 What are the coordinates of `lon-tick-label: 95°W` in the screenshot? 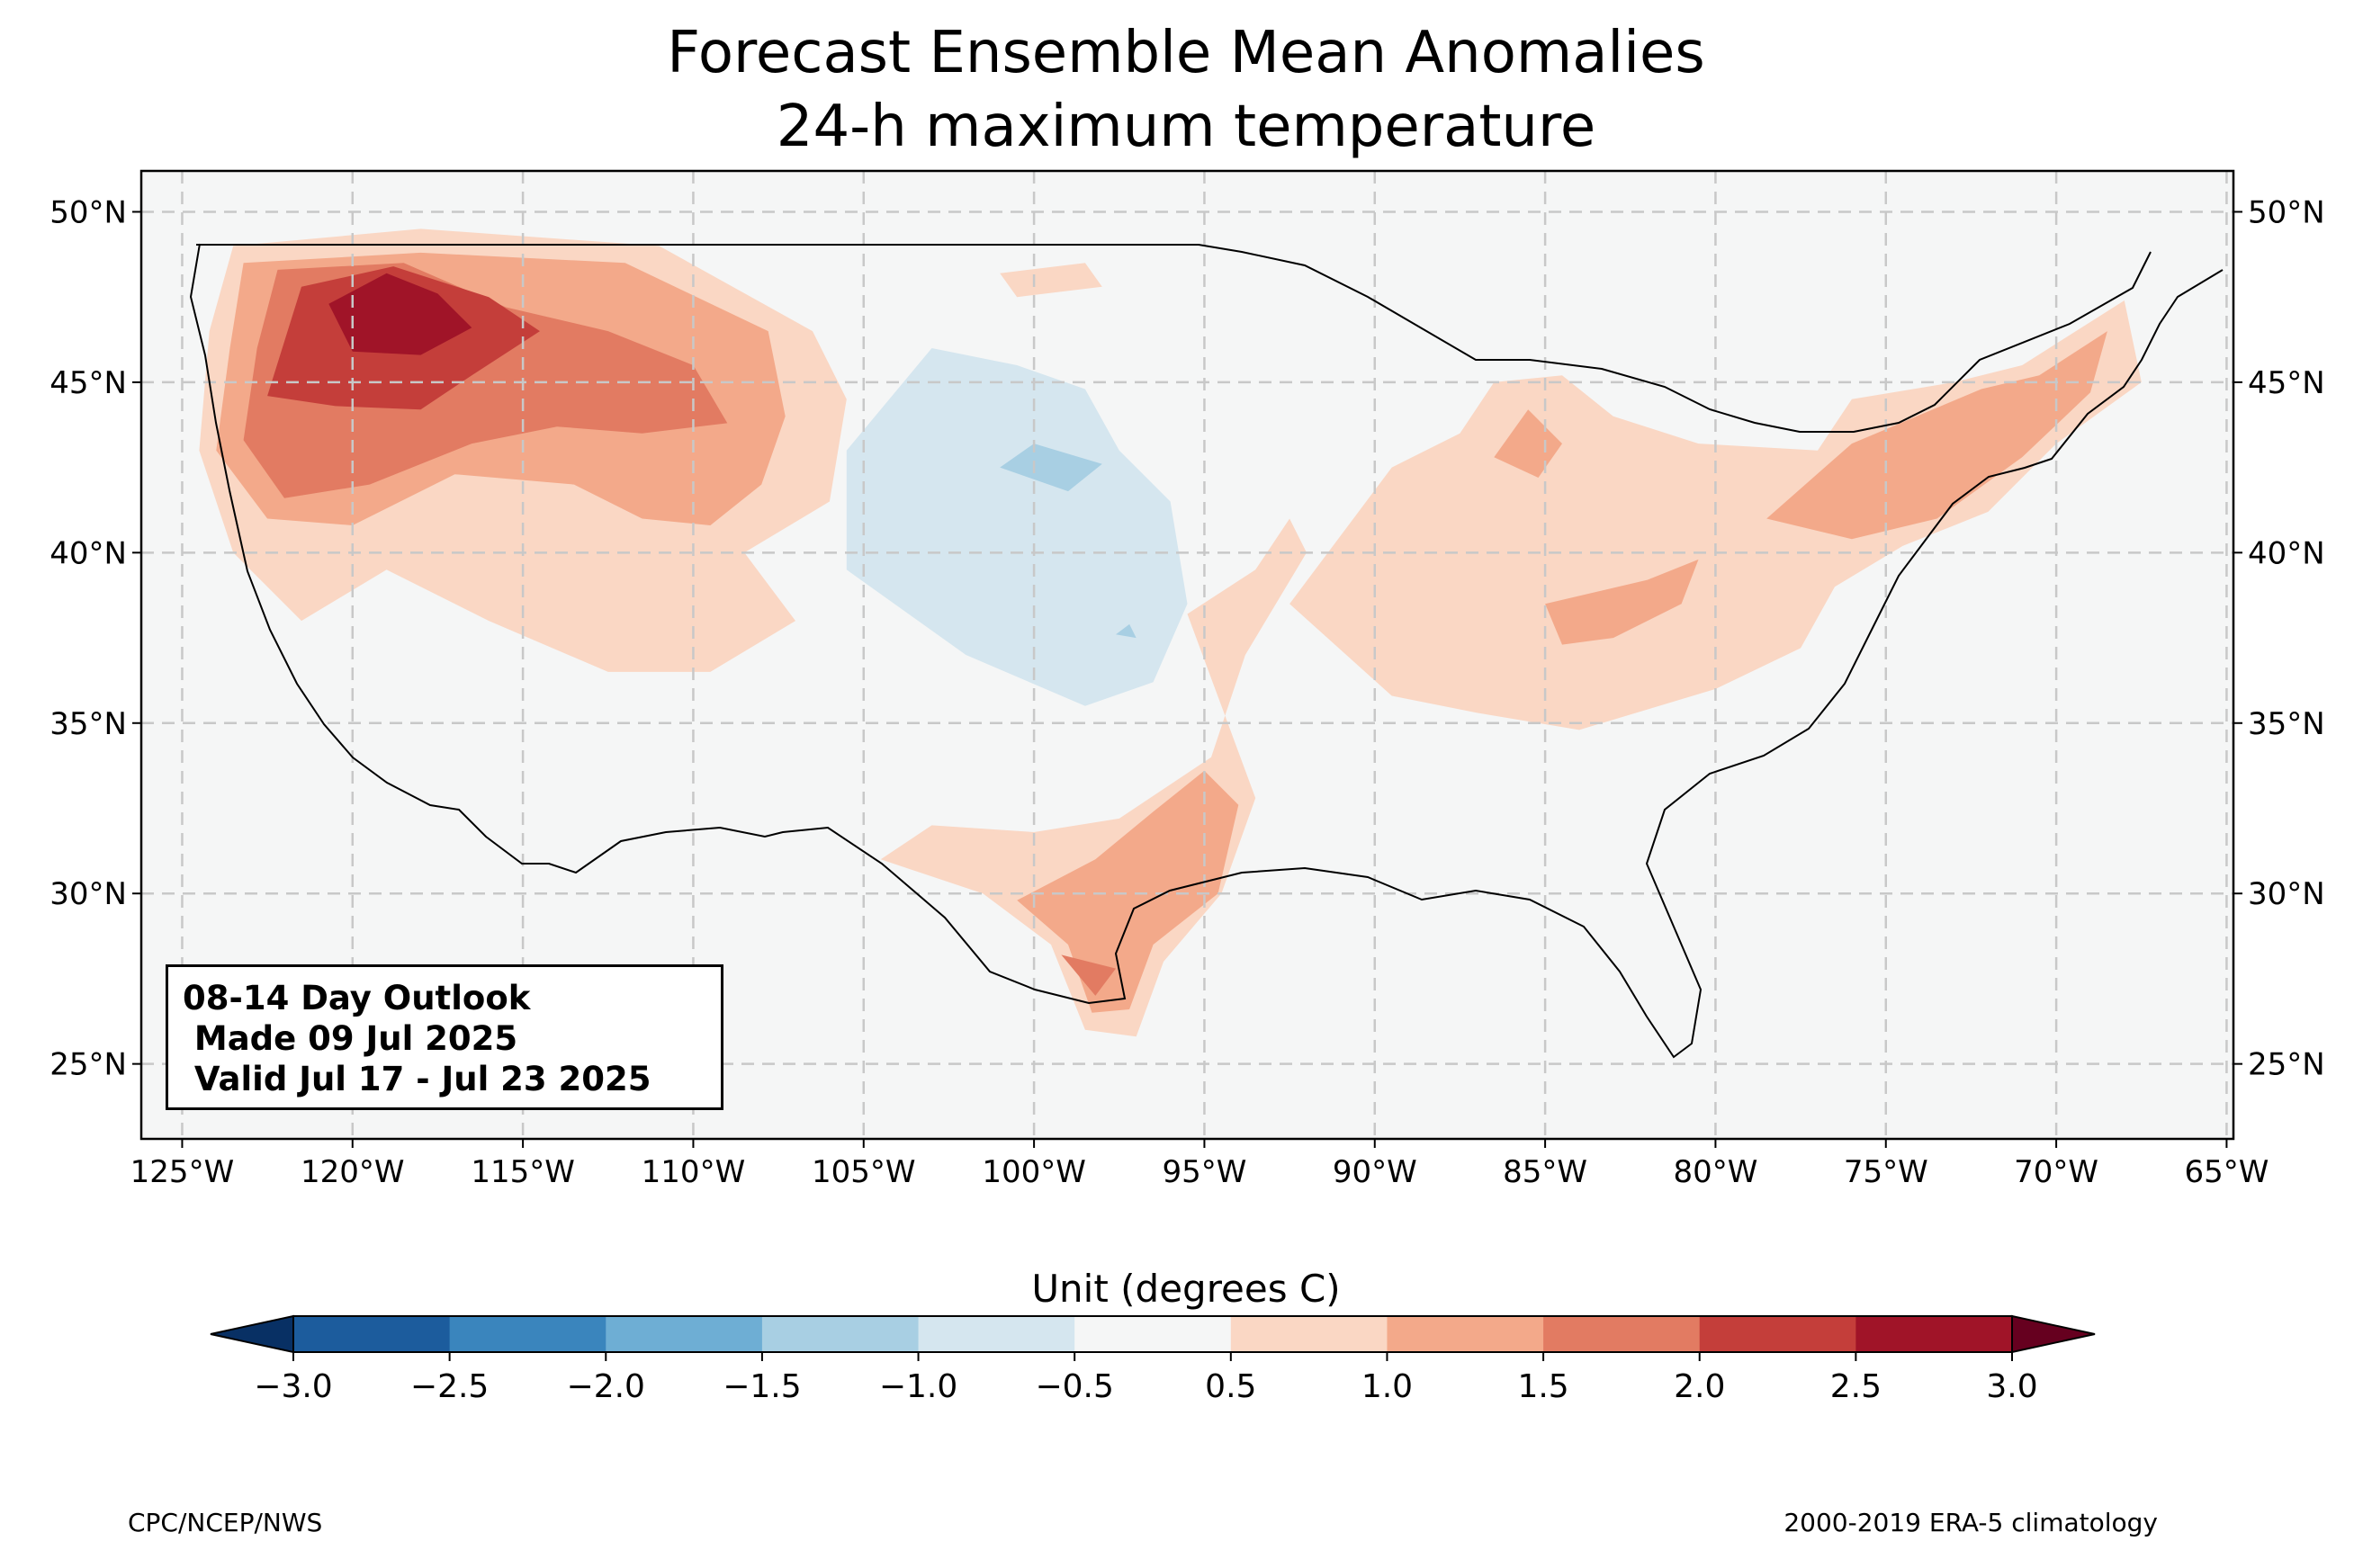 It's located at (1204, 1172).